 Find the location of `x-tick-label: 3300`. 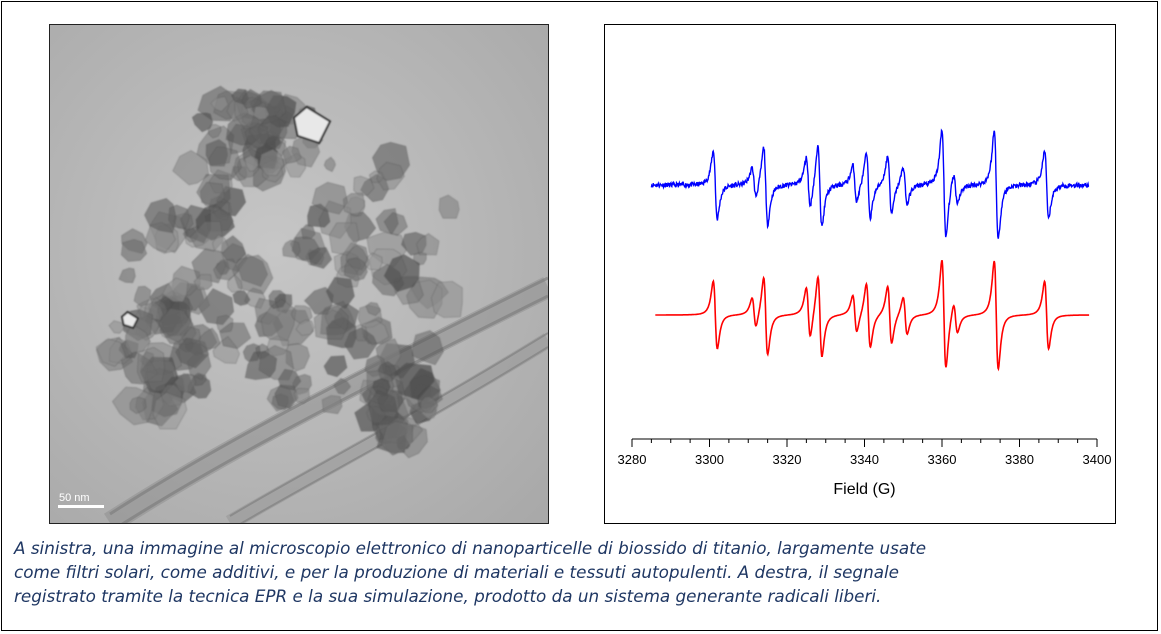

x-tick-label: 3300 is located at coordinates (709, 459).